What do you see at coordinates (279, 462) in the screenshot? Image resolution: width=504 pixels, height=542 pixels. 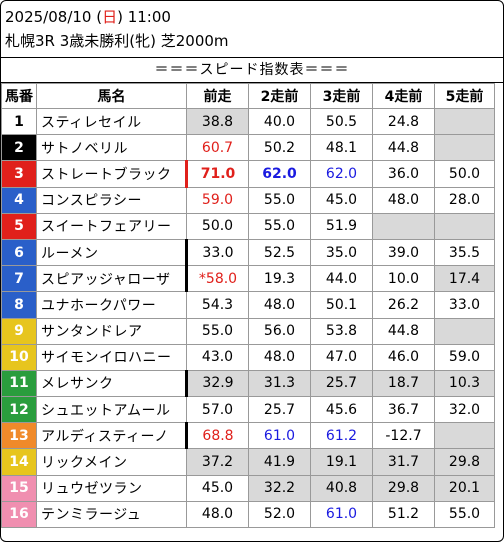 I see `speed-value: 41.9` at bounding box center [279, 462].